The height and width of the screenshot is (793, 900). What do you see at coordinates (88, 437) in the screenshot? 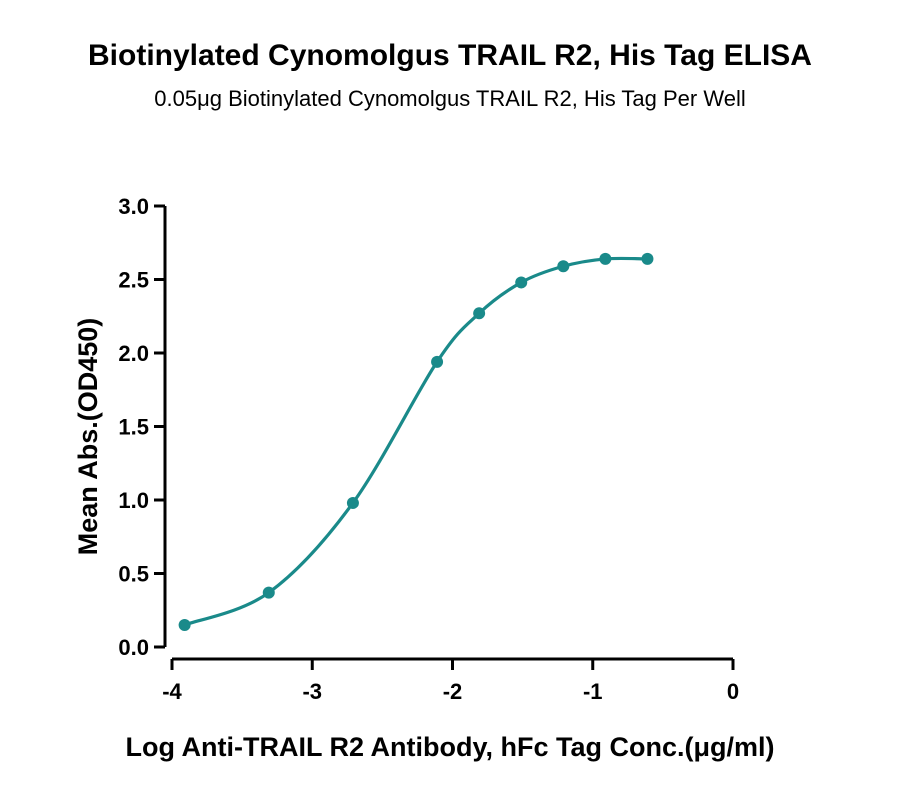
I see `y-axis-label: Mean Abs.(OD450)` at bounding box center [88, 437].